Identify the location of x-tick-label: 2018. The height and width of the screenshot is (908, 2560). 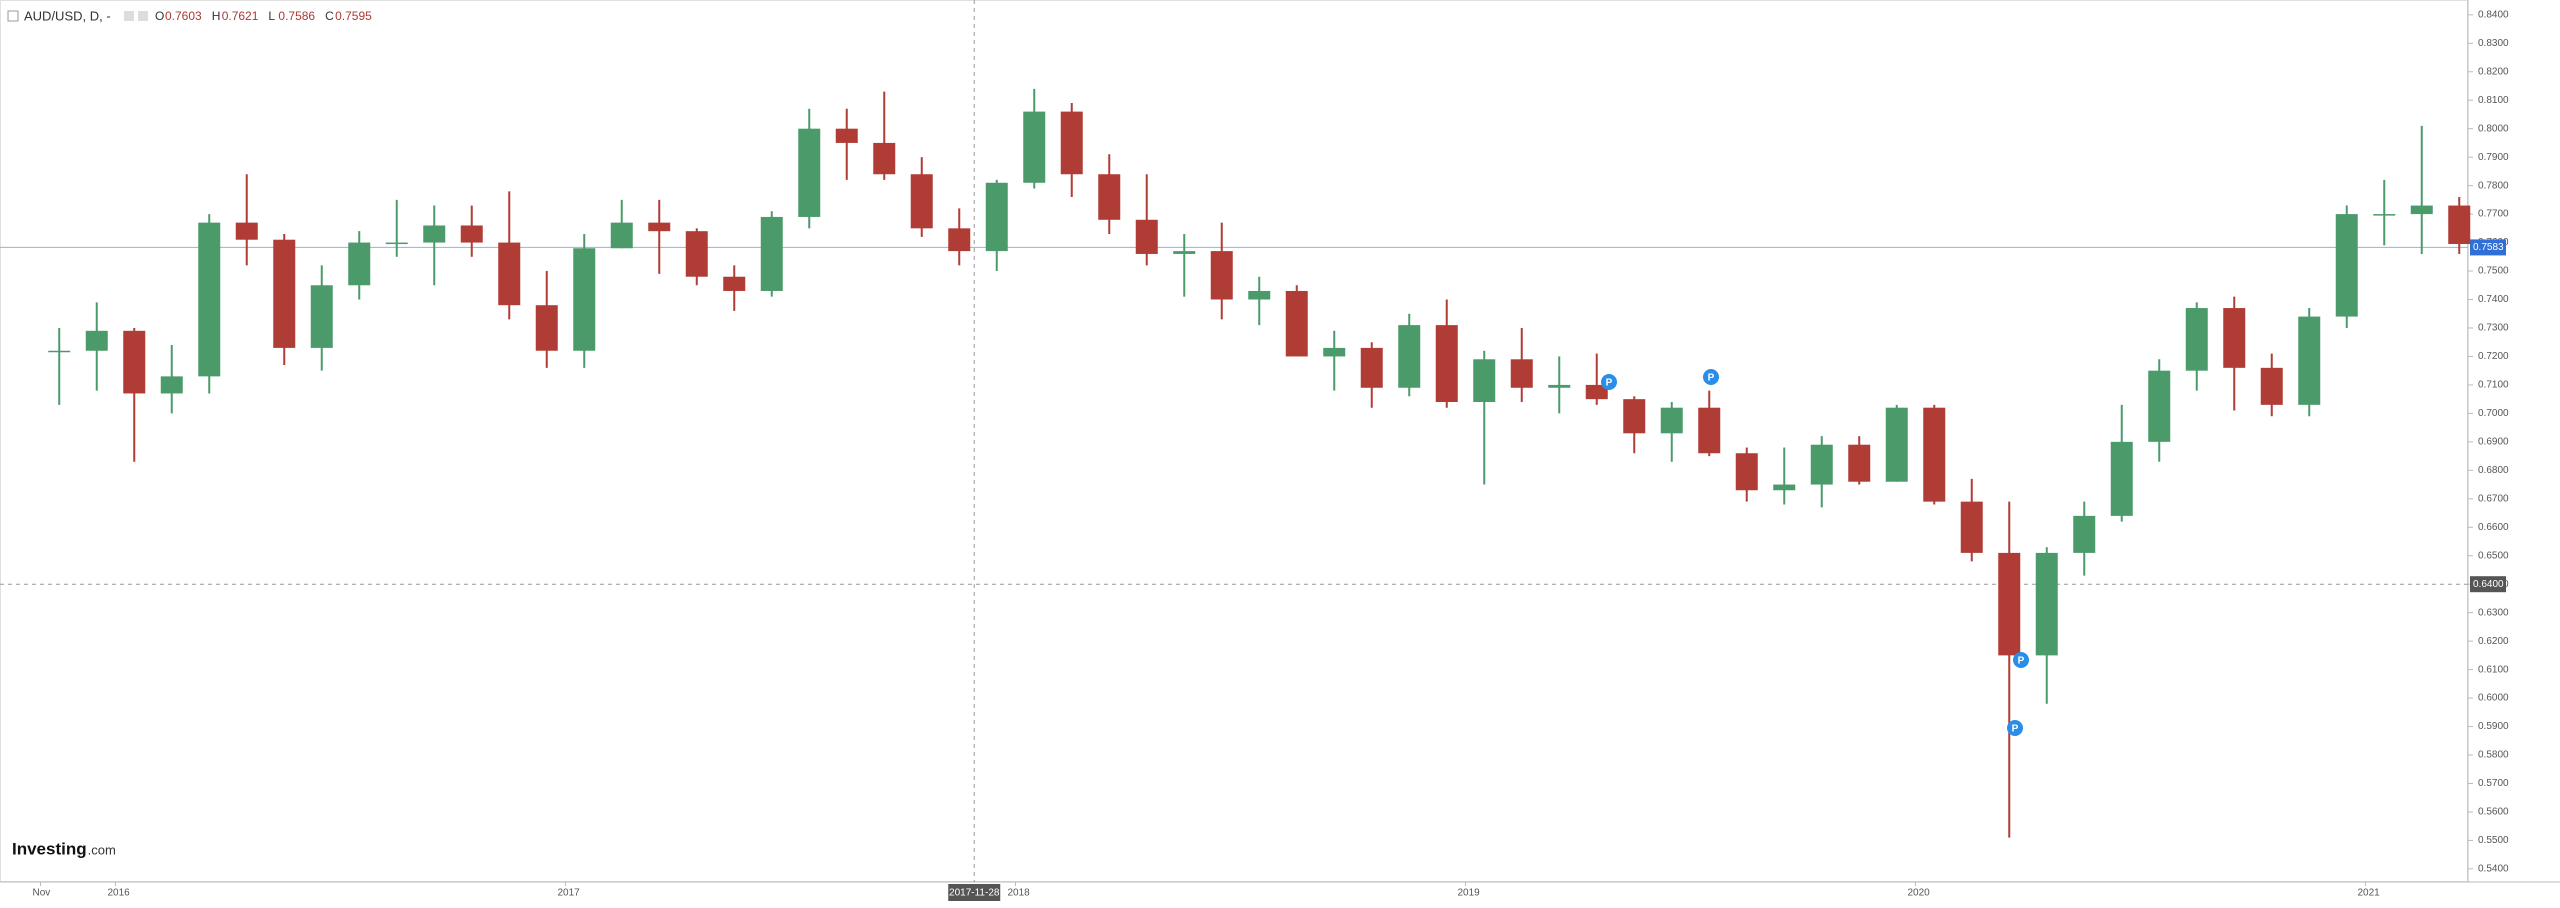
(1019, 893).